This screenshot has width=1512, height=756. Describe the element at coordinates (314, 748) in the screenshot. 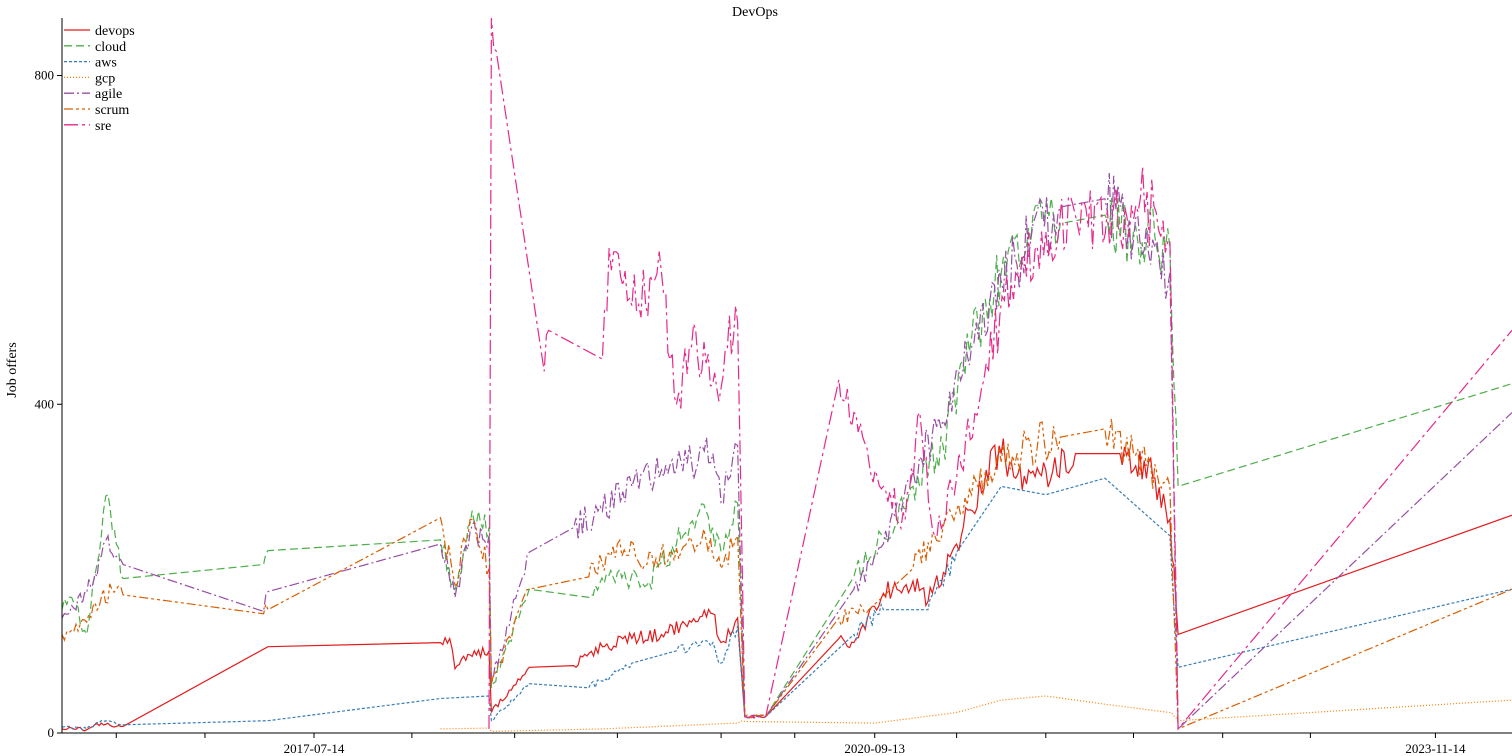

I see `x-tick-label: 2017-07-14` at that location.